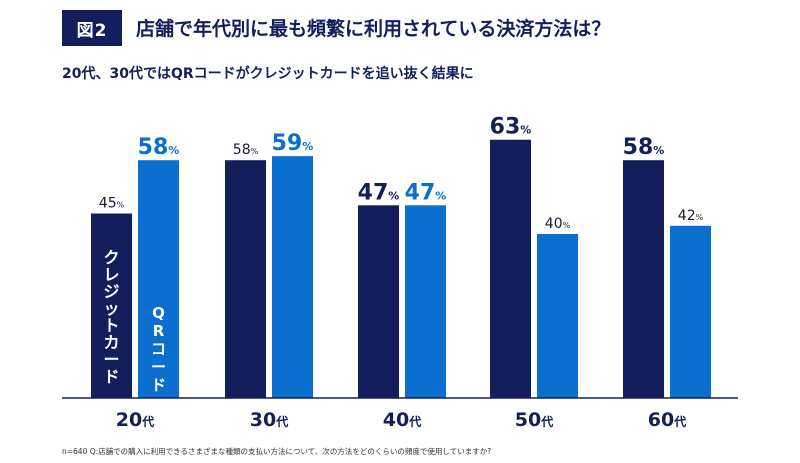 This screenshot has height=463, width=800. What do you see at coordinates (510, 268) in the screenshot?
I see `bar-credit-50s` at bounding box center [510, 268].